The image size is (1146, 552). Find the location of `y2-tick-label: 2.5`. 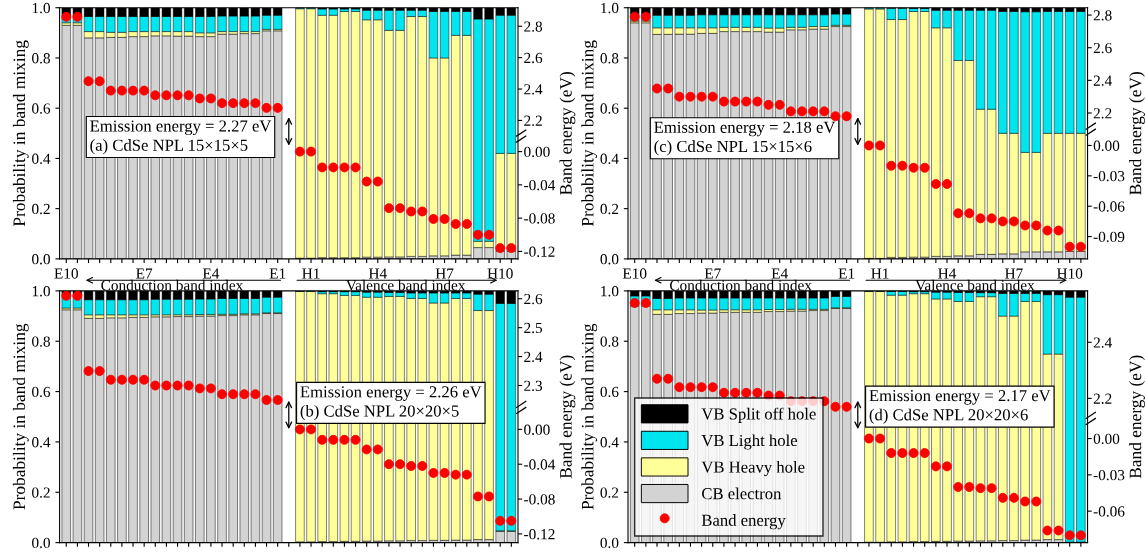

y2-tick-label: 2.5 is located at coordinates (533, 328).